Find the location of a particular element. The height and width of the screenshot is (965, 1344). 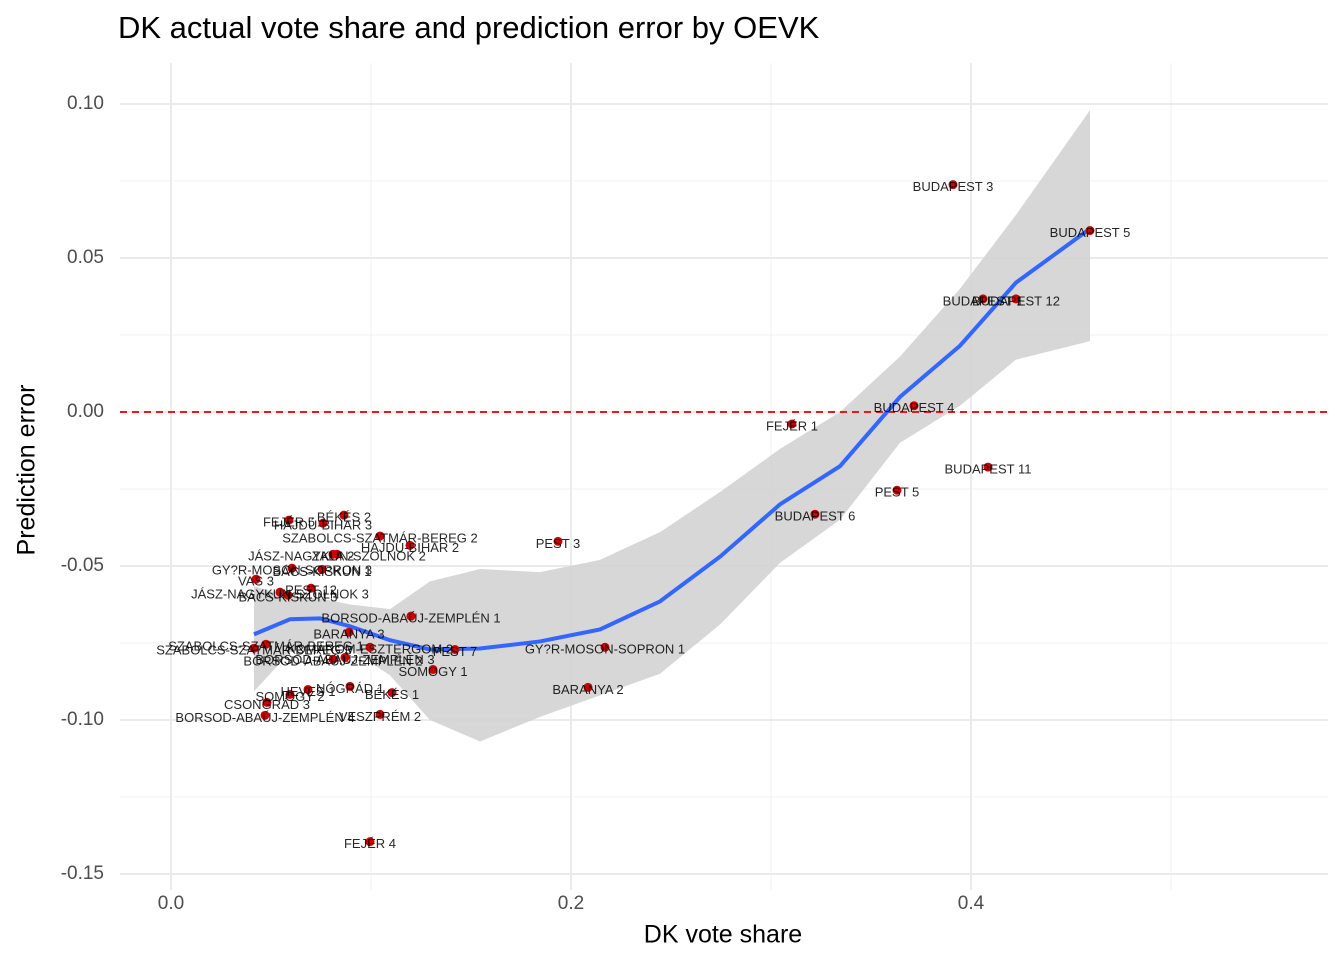

point-label: BARANYA 3 is located at coordinates (348, 634).